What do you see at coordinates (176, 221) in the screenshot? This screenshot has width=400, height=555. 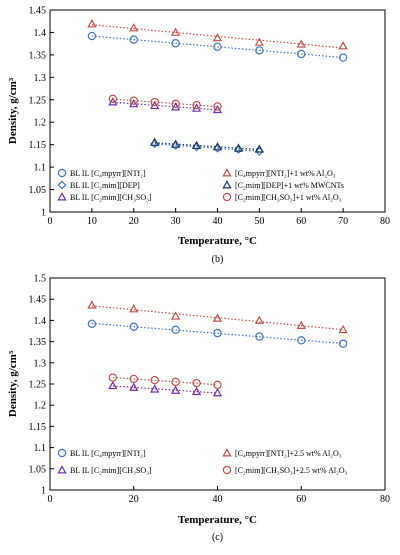 I see `x-tick-label: 30` at bounding box center [176, 221].